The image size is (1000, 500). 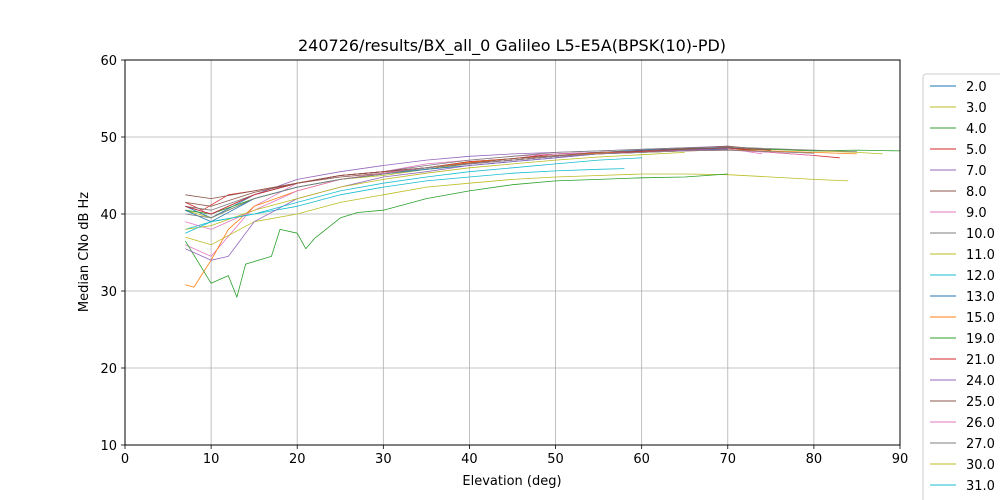 I want to click on series-line-27.0, so click(x=499, y=184).